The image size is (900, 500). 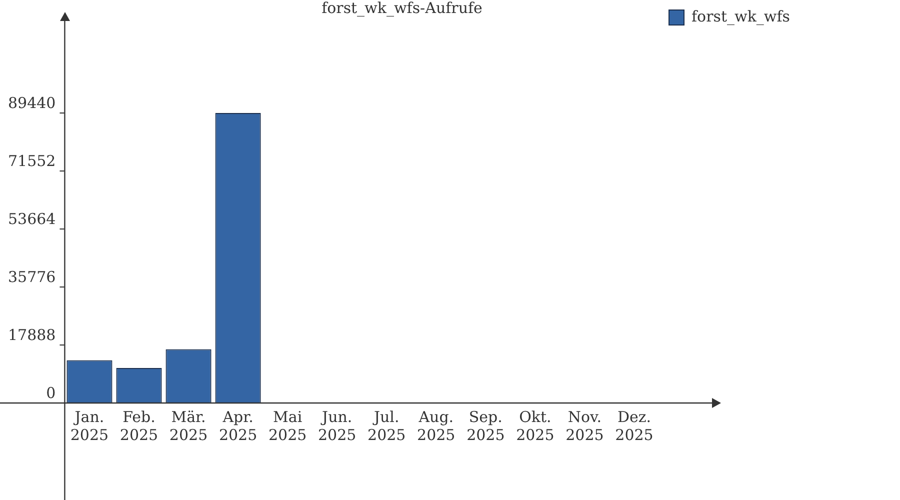 What do you see at coordinates (485, 426) in the screenshot?
I see `x-tick-label: Sep. 2025` at bounding box center [485, 426].